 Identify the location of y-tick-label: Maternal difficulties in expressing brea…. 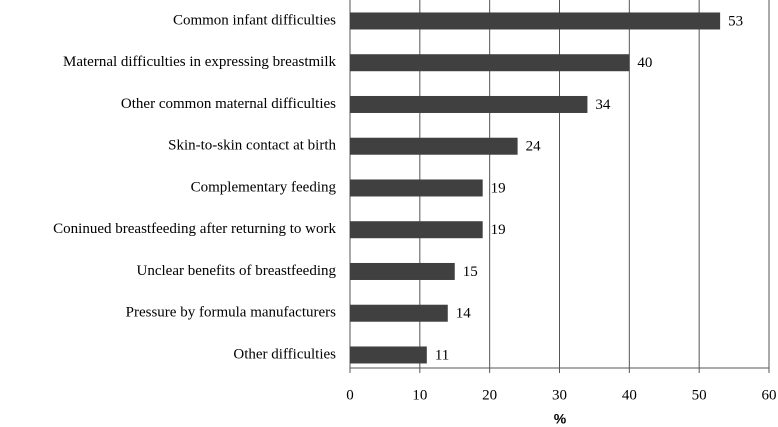
(199, 62).